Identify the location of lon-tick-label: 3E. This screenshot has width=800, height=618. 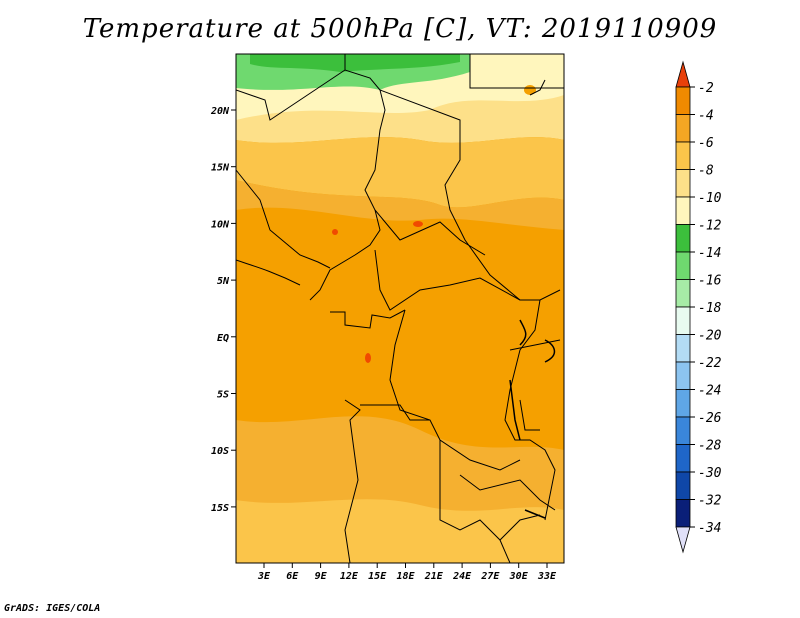
(264, 576).